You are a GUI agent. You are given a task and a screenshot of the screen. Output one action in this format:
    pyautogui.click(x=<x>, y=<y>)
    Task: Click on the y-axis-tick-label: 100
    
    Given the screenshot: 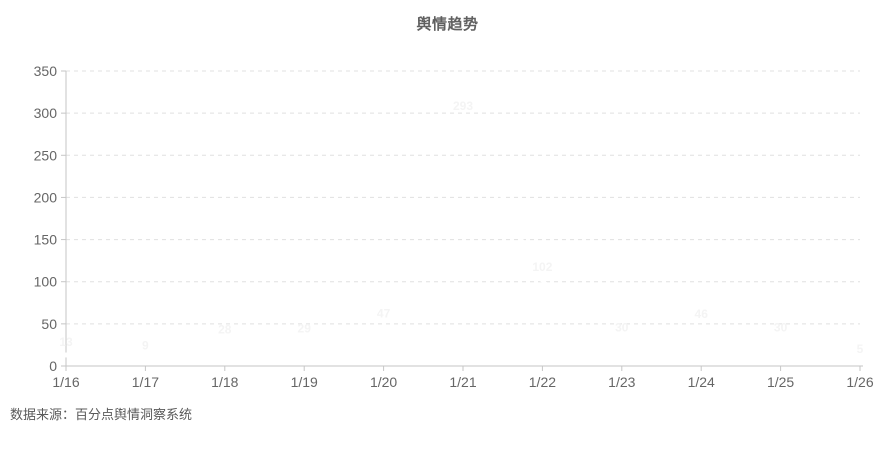 What is the action you would take?
    pyautogui.click(x=46, y=282)
    